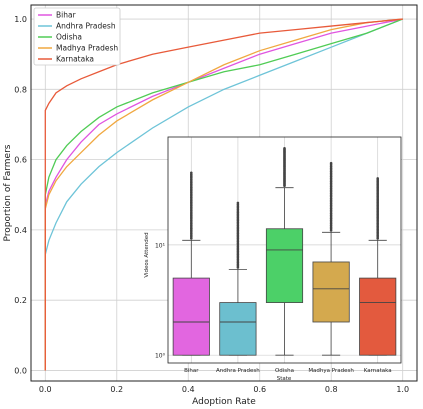 The width and height of the screenshot is (423, 409). I want to click on legend-label: Madhya Pradesh, so click(87, 48).